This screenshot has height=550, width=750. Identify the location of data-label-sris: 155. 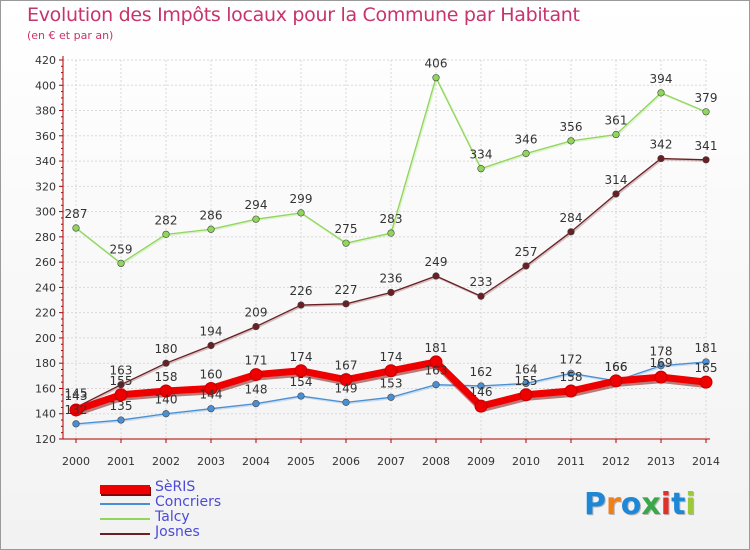
(526, 381).